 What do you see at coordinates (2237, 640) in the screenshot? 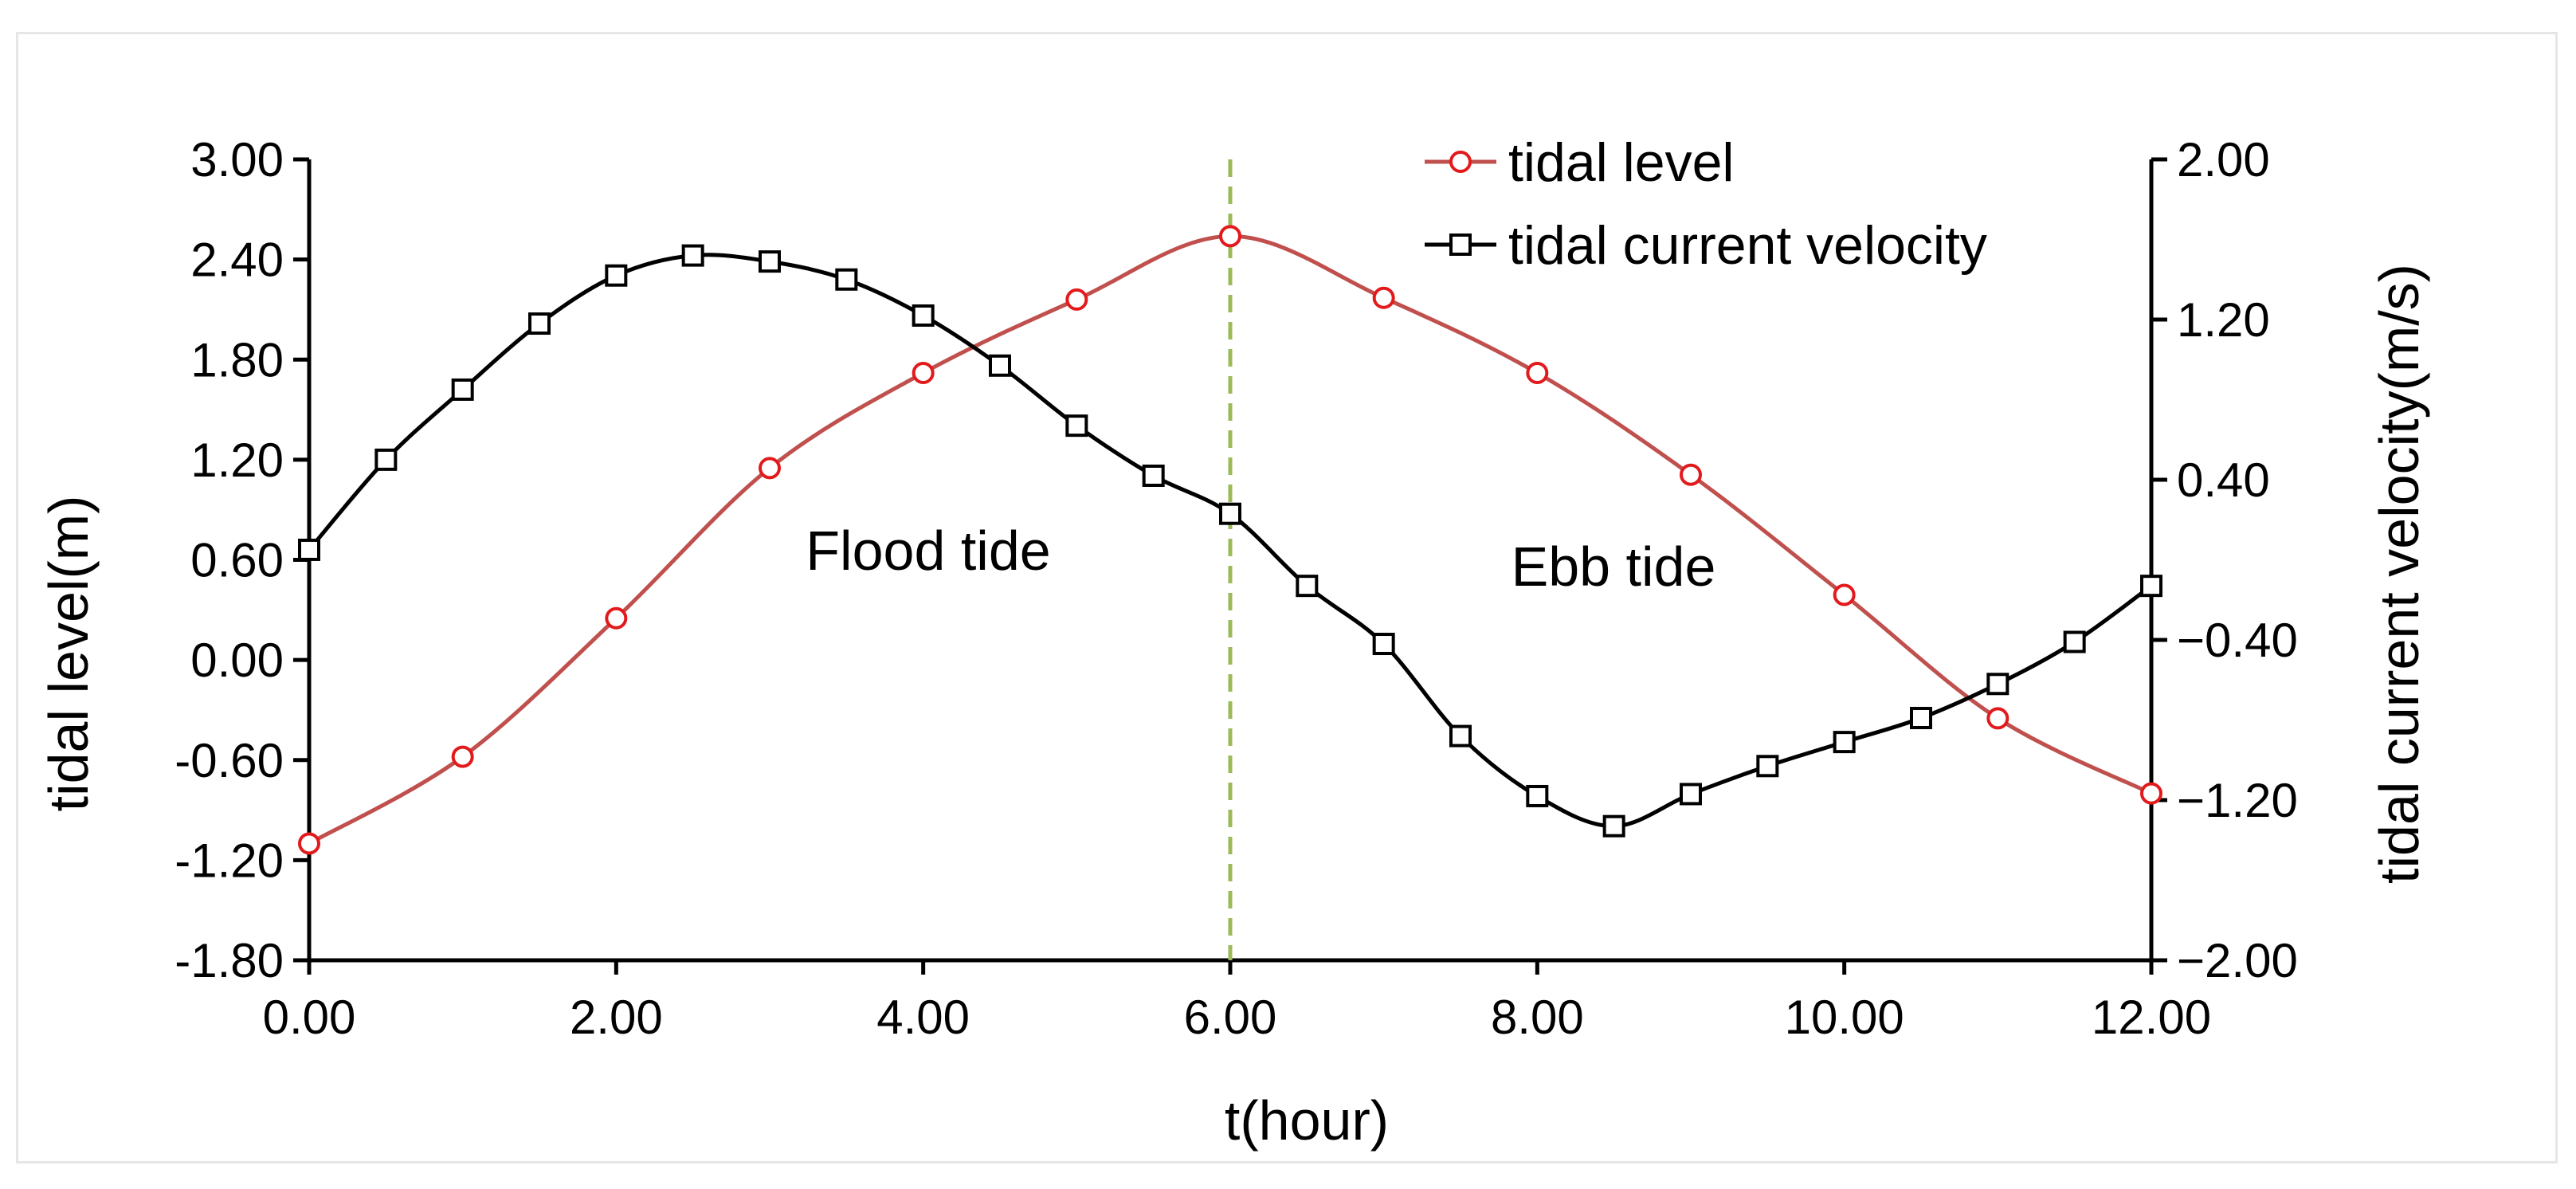
I see `y-right-tick-label: −0.40` at bounding box center [2237, 640].